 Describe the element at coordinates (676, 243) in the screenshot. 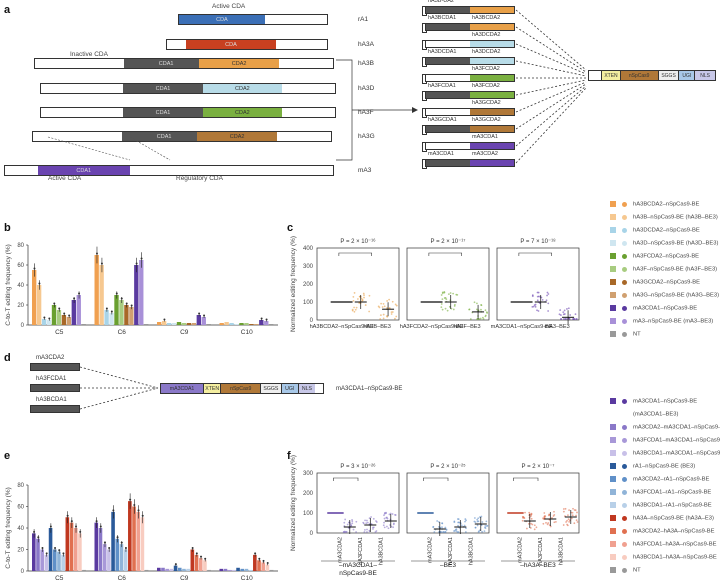

I see `legend-label: hA3D–nSpCas9-BE (hA3D–BE3)` at that location.